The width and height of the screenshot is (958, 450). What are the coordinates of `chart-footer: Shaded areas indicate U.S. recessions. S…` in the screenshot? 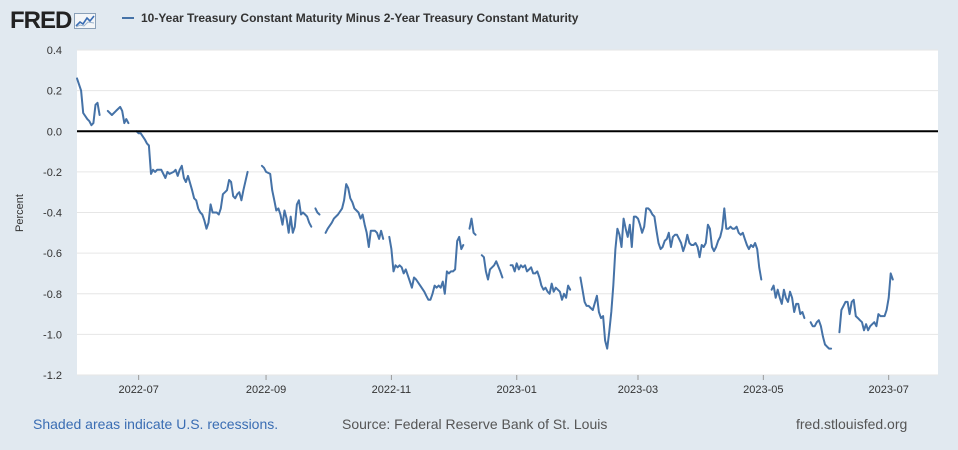 It's located at (479, 425).